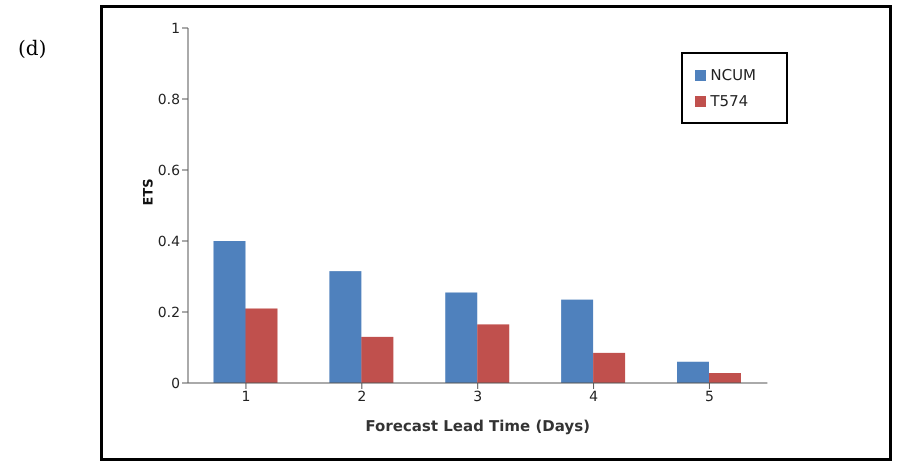 This screenshot has height=461, width=917. I want to click on x-tick-label: 1, so click(245, 396).